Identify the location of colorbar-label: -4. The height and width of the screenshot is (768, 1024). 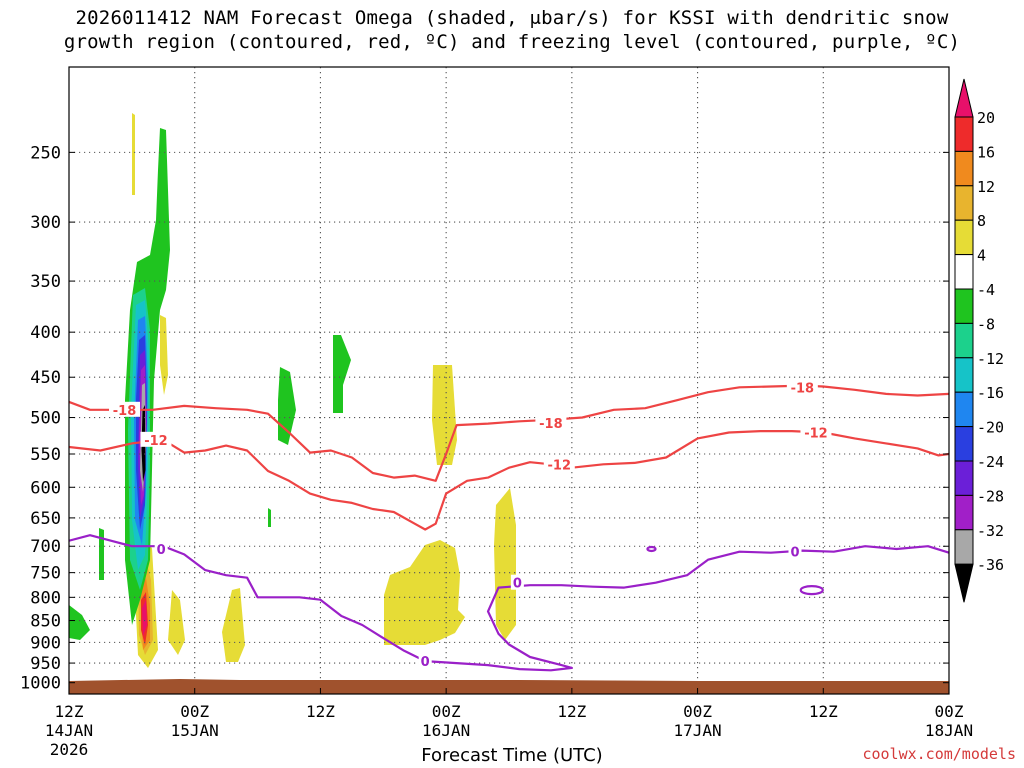
(986, 290).